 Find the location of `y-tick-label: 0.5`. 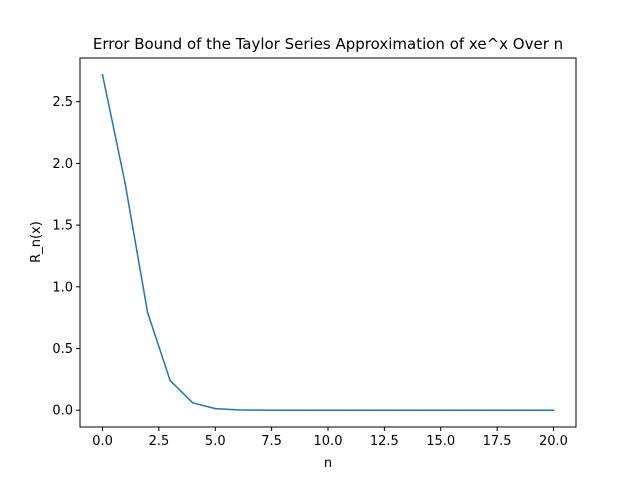

y-tick-label: 0.5 is located at coordinates (62, 349).